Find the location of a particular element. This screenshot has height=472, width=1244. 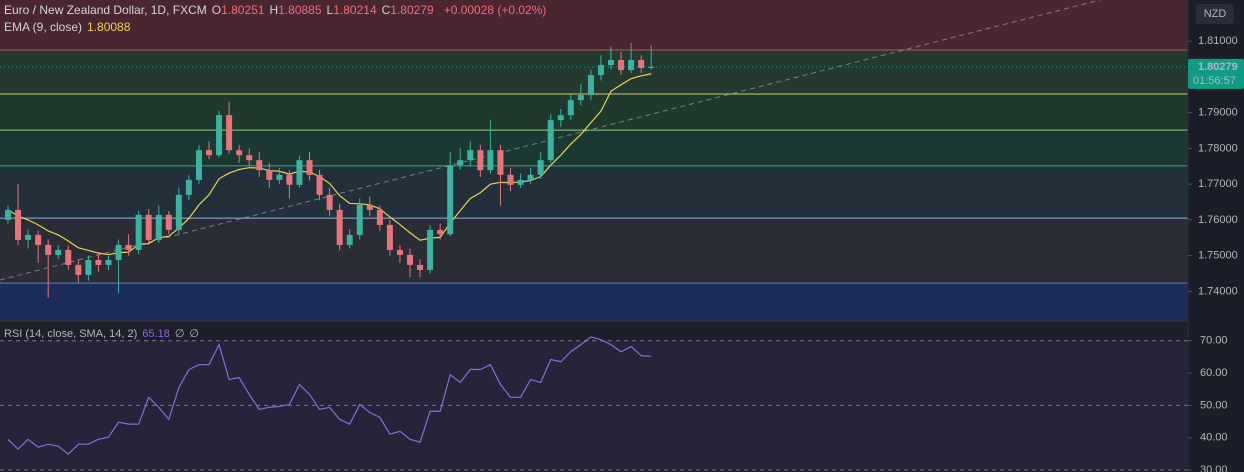

currency-box is located at coordinates (1215, 14).